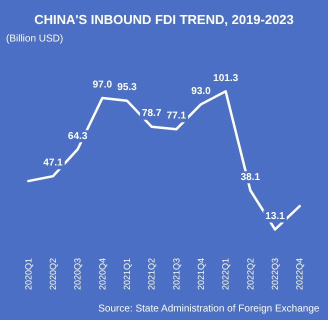 This screenshot has width=328, height=320. I want to click on data-label: 38.1, so click(250, 177).